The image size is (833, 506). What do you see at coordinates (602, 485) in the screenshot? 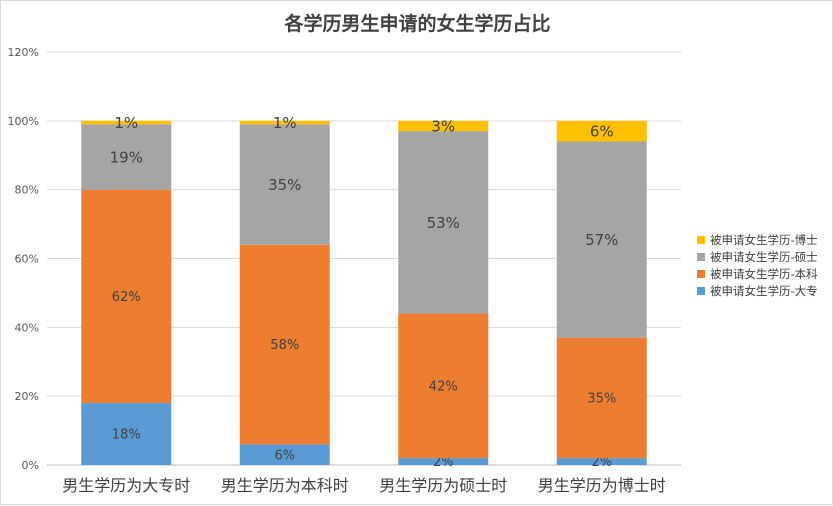
I see `x-category-label: 男生学历为博士时` at bounding box center [602, 485].